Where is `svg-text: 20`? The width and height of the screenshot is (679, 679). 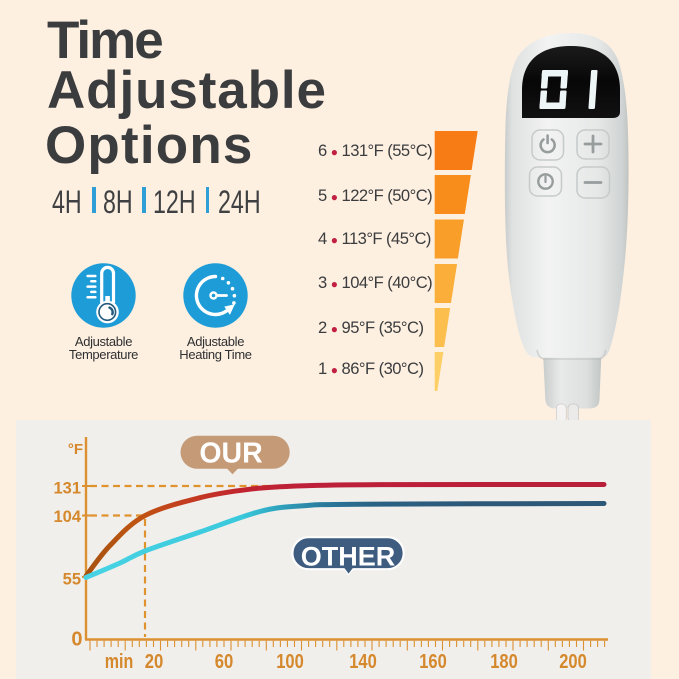 svg-text: 20 is located at coordinates (154, 662).